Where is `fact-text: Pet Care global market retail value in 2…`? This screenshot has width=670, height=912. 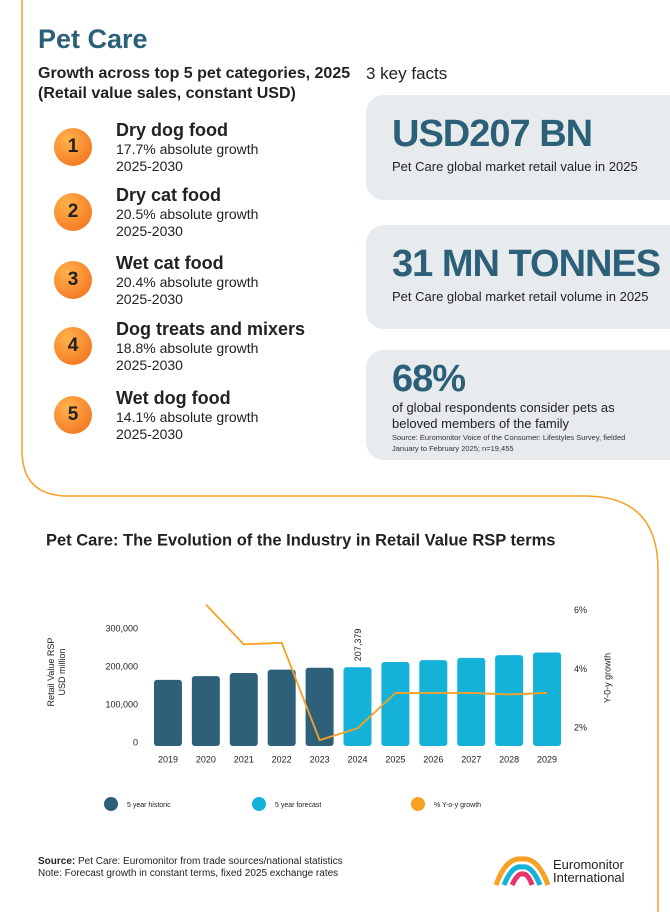 fact-text: Pet Care global market retail value in 2… is located at coordinates (515, 166).